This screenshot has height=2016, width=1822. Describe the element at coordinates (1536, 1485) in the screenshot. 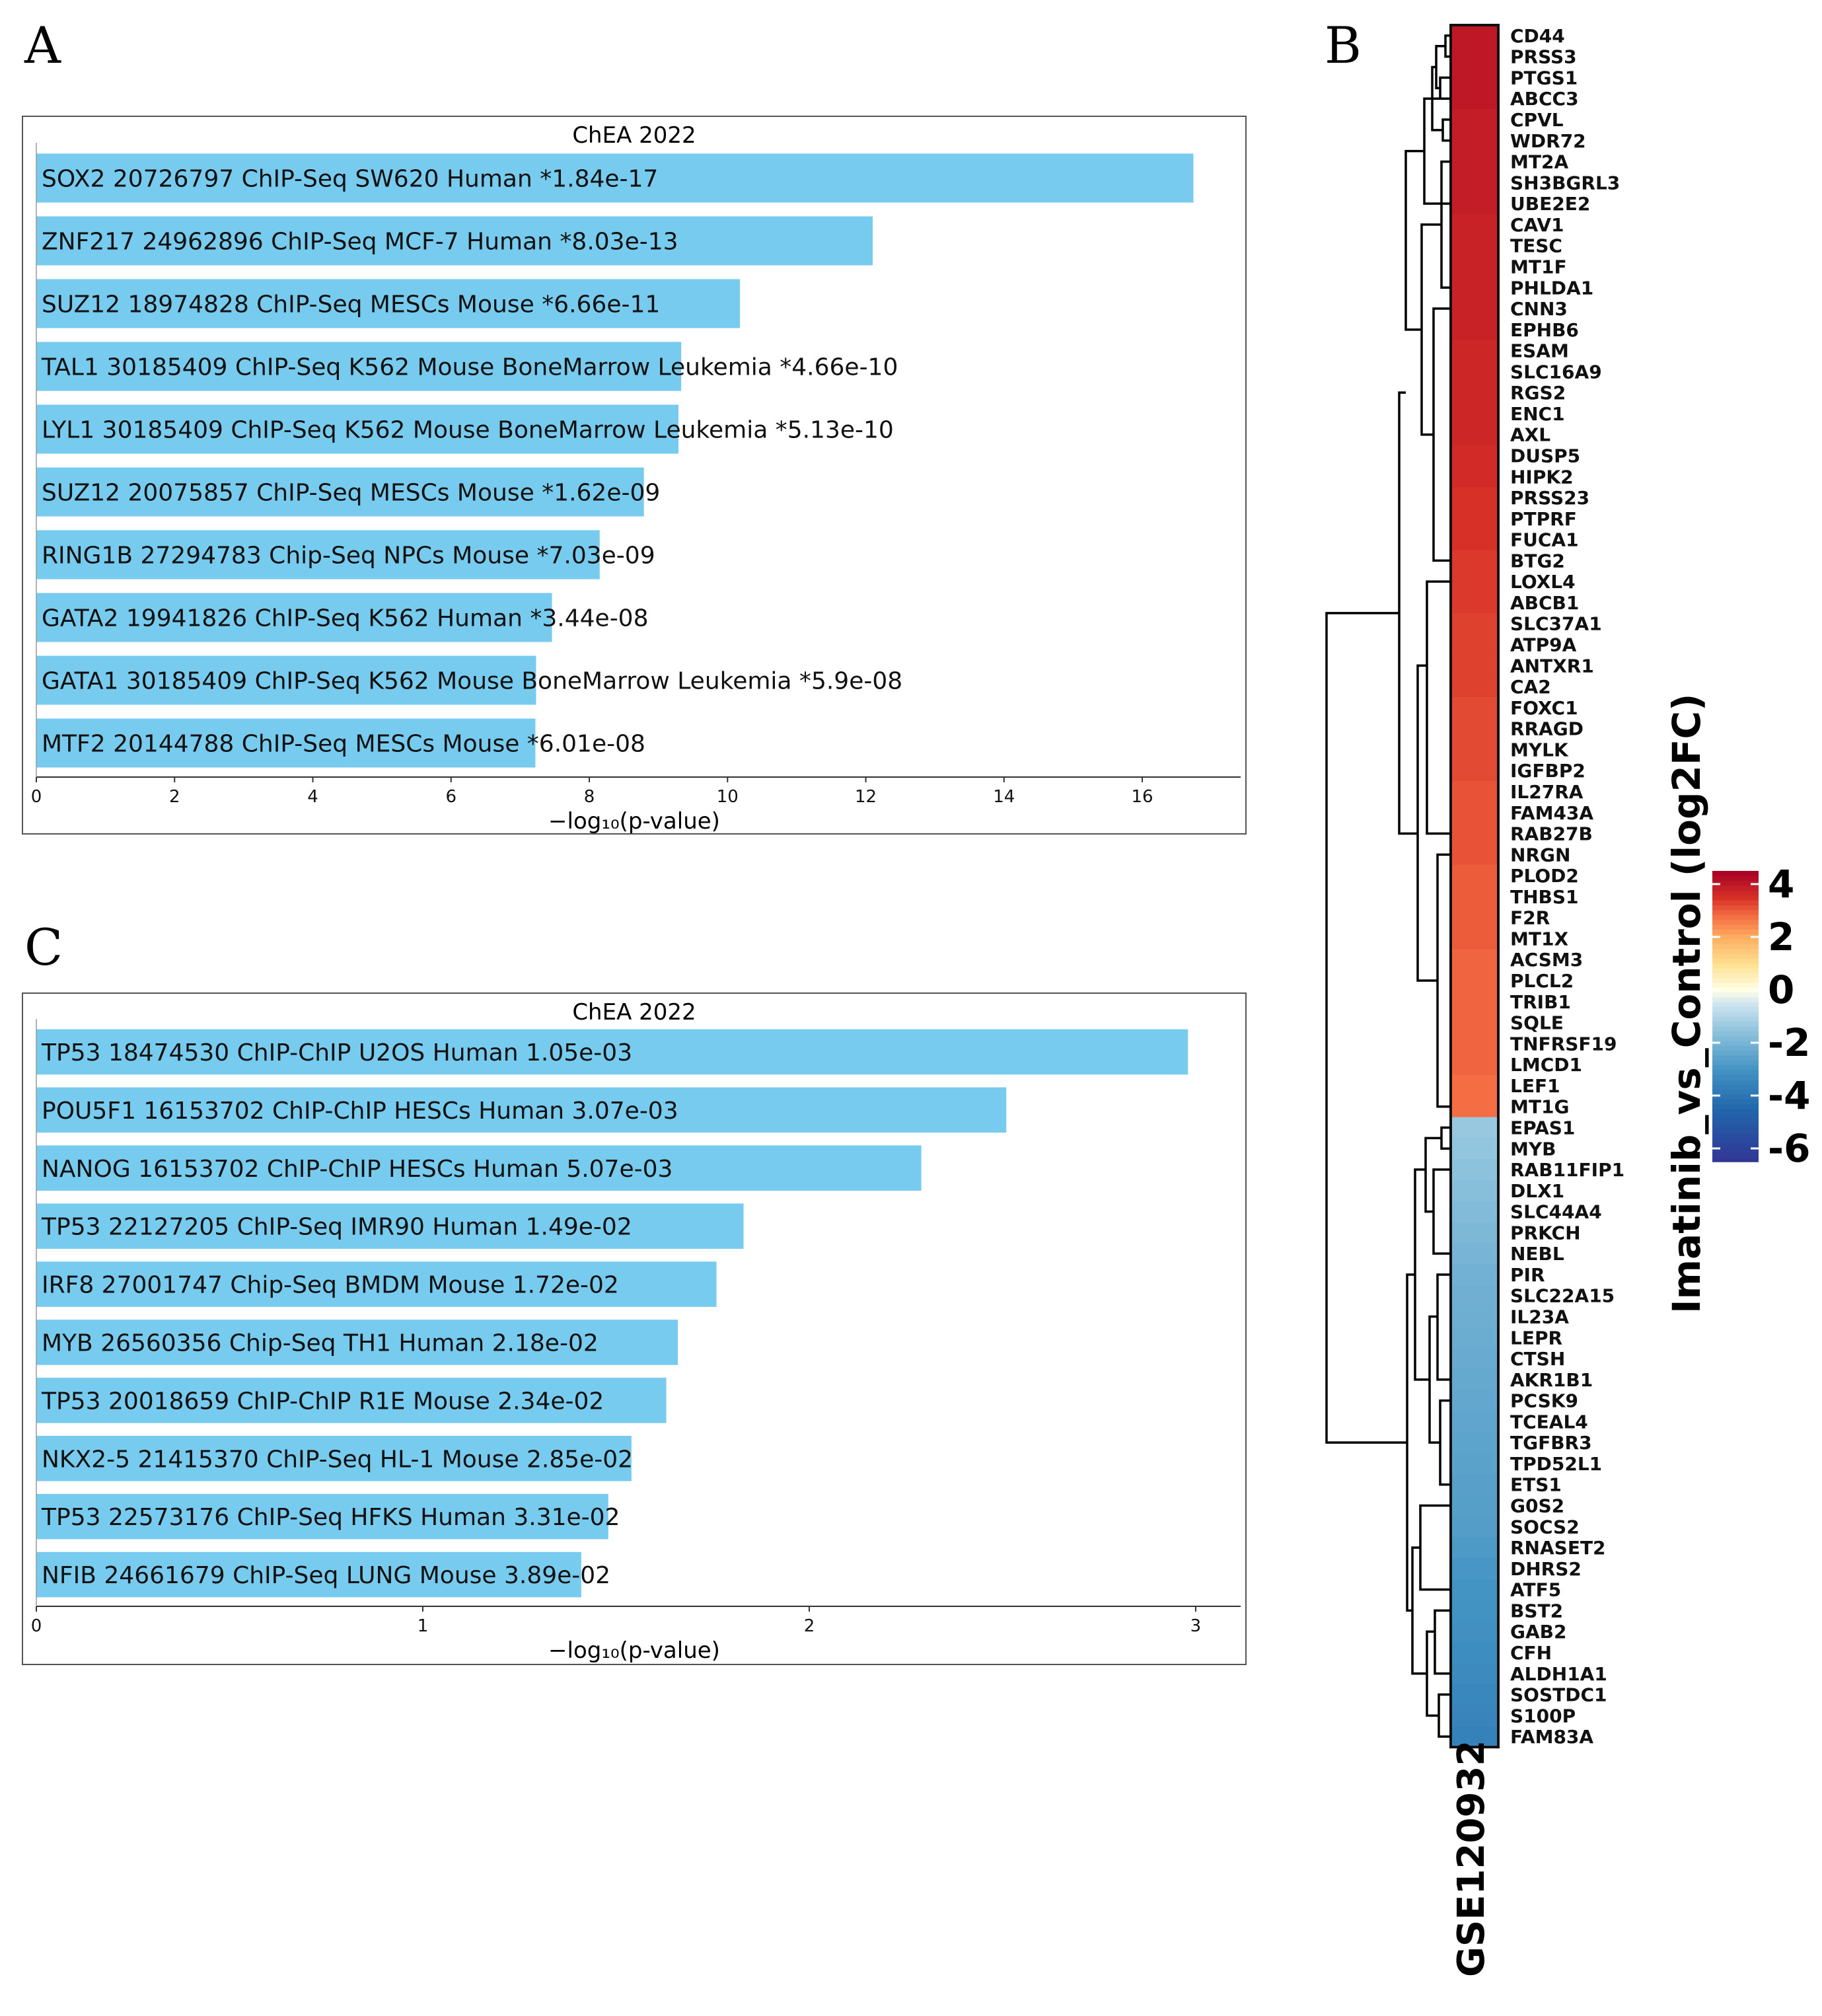

I see `gene-label: ETS1` at that location.